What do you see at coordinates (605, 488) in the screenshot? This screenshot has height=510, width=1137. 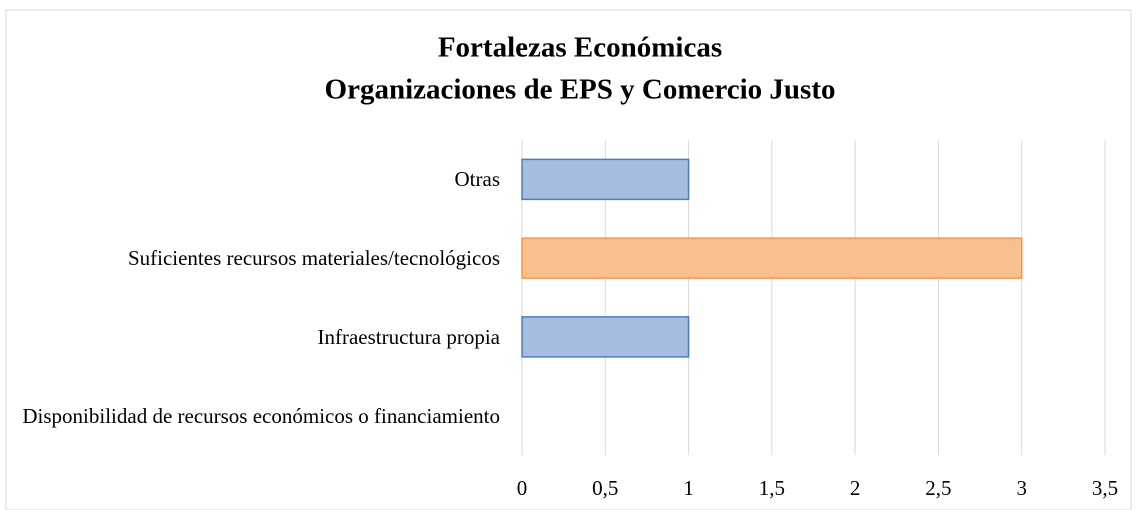 I see `x-tick-label: 0,5` at bounding box center [605, 488].